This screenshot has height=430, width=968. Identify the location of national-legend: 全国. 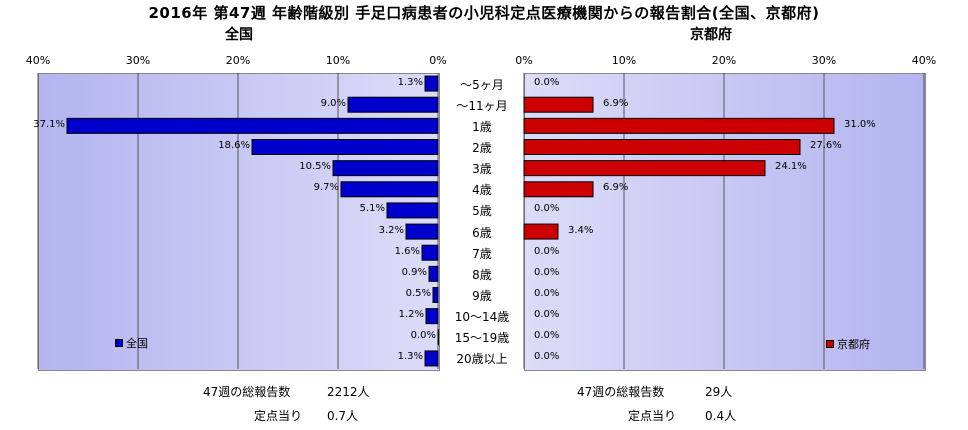
(131, 343).